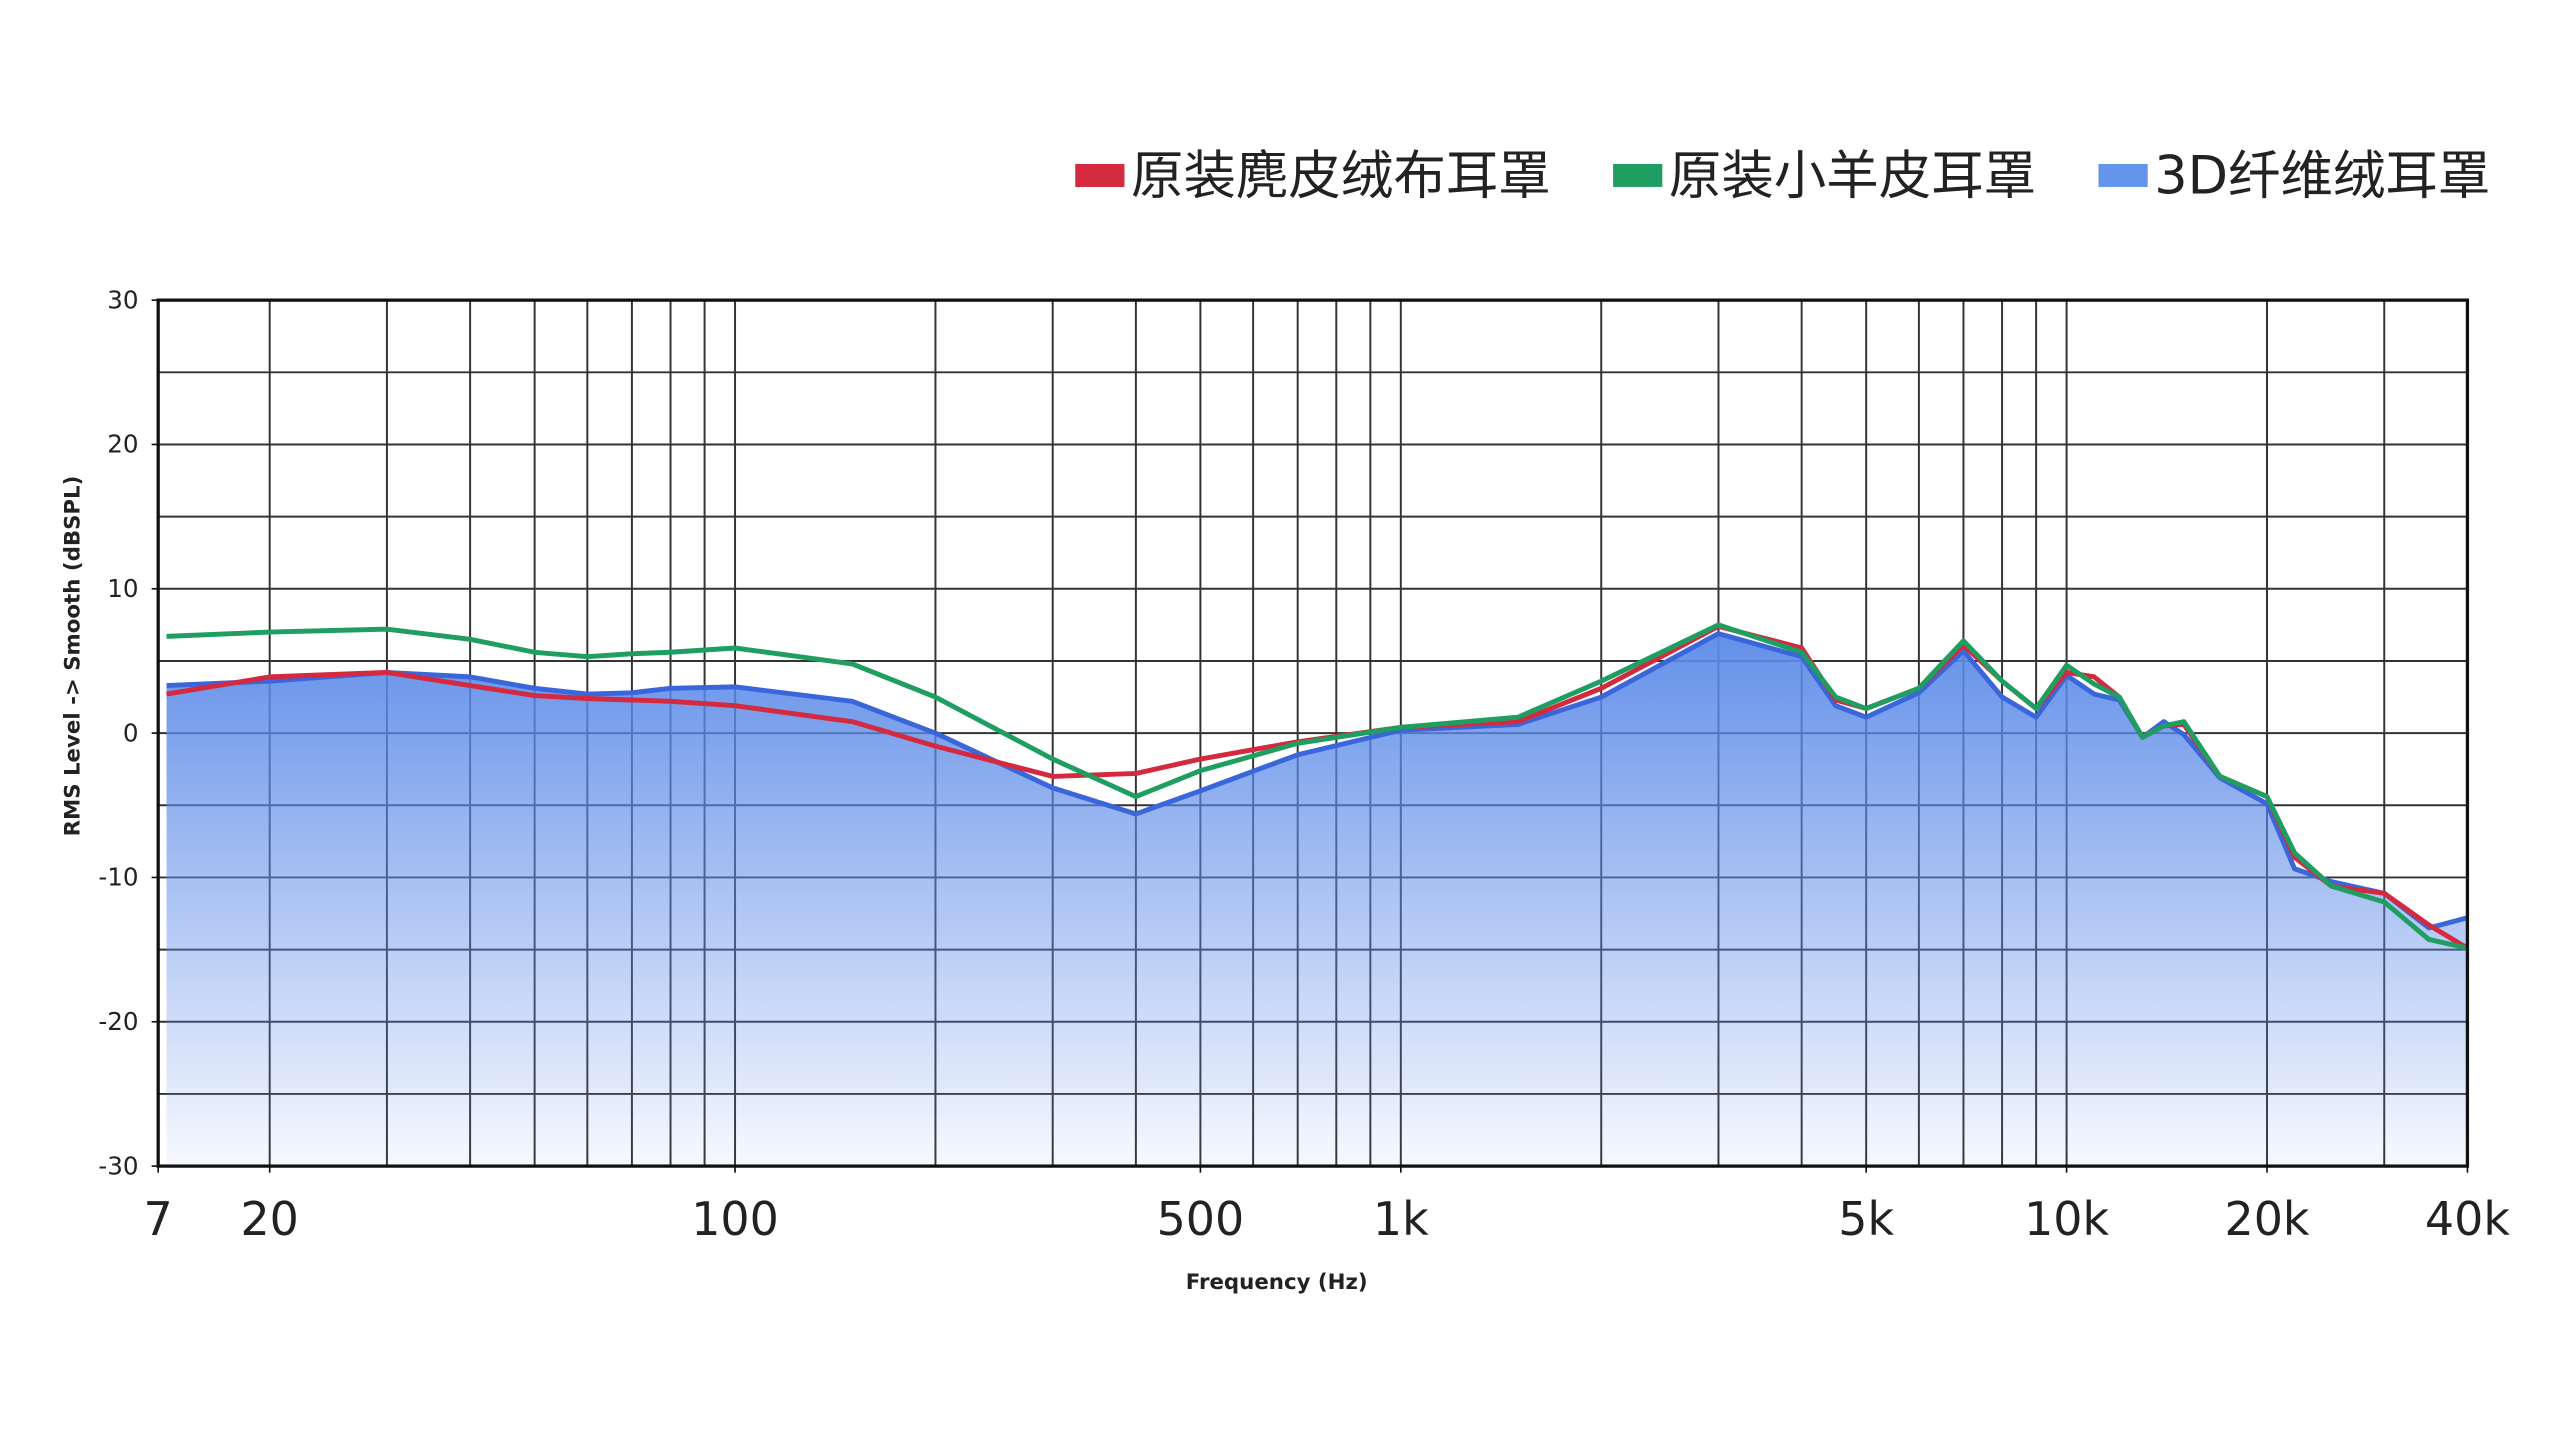  I want to click on y-tick-label: 20, so click(122, 444).